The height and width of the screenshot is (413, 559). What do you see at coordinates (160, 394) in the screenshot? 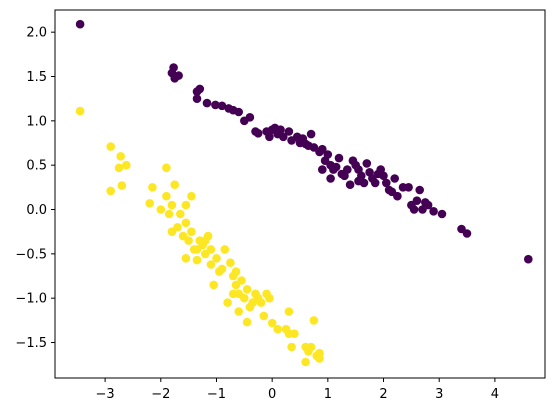
I see `x-tick-label: −2` at bounding box center [160, 394].